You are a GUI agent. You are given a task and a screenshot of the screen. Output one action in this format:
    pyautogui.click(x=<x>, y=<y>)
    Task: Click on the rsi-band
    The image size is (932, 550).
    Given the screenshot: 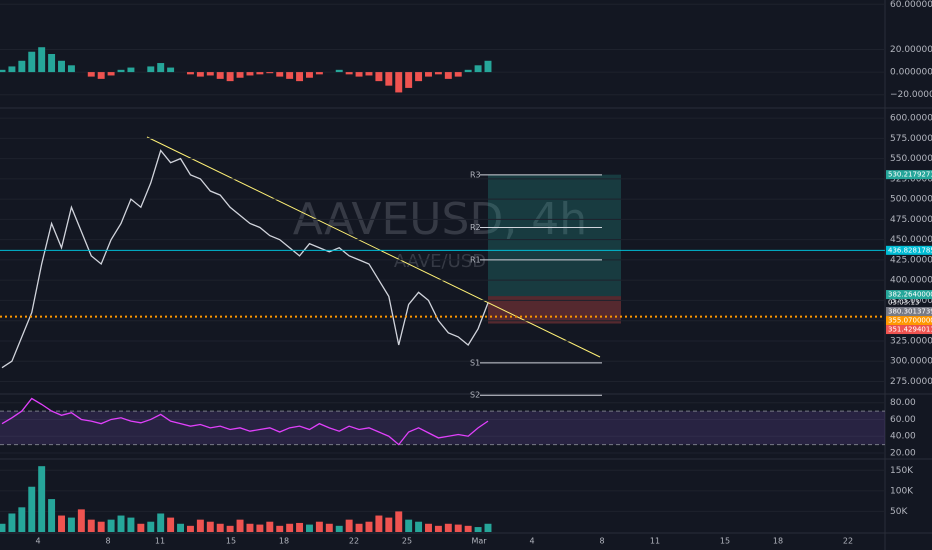 What is the action you would take?
    pyautogui.click(x=442, y=428)
    